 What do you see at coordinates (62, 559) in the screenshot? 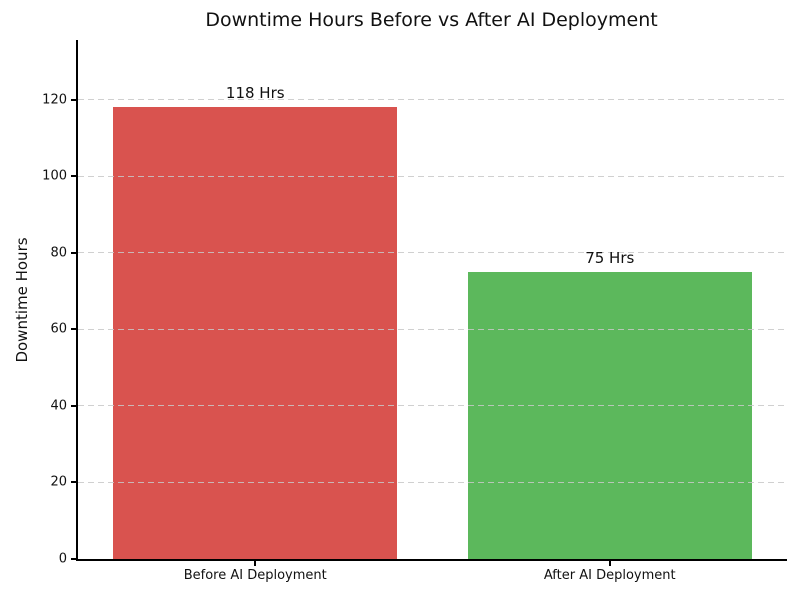
I see `y-tick-label-0: 0` at bounding box center [62, 559].